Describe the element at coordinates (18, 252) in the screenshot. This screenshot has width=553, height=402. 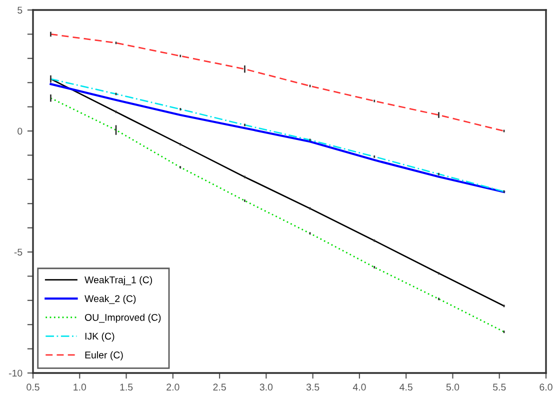
I see `y-tick-label: -5` at that location.